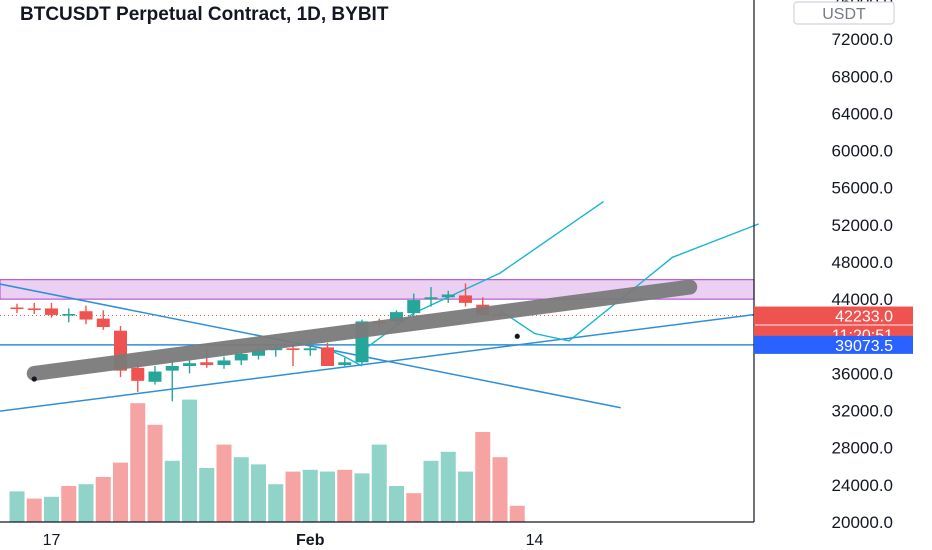 This screenshot has height=550, width=932. What do you see at coordinates (864, 317) in the screenshot?
I see `price-tag-label: 42233.0` at bounding box center [864, 317].